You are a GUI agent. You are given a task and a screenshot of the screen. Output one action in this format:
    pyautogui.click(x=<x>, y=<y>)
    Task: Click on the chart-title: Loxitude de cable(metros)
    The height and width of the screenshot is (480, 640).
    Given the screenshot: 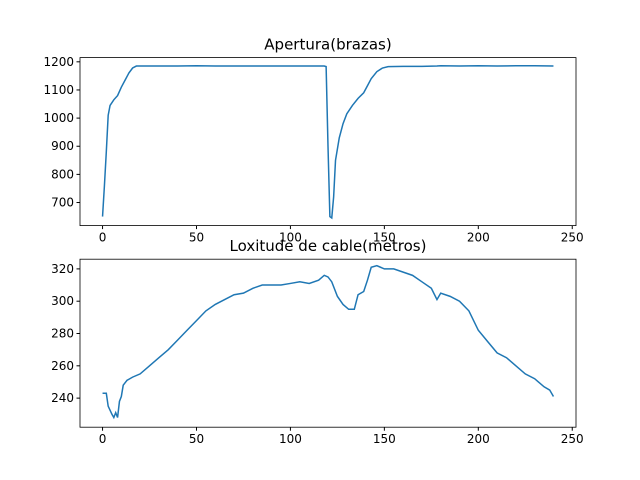 What is the action you would take?
    pyautogui.click(x=328, y=246)
    